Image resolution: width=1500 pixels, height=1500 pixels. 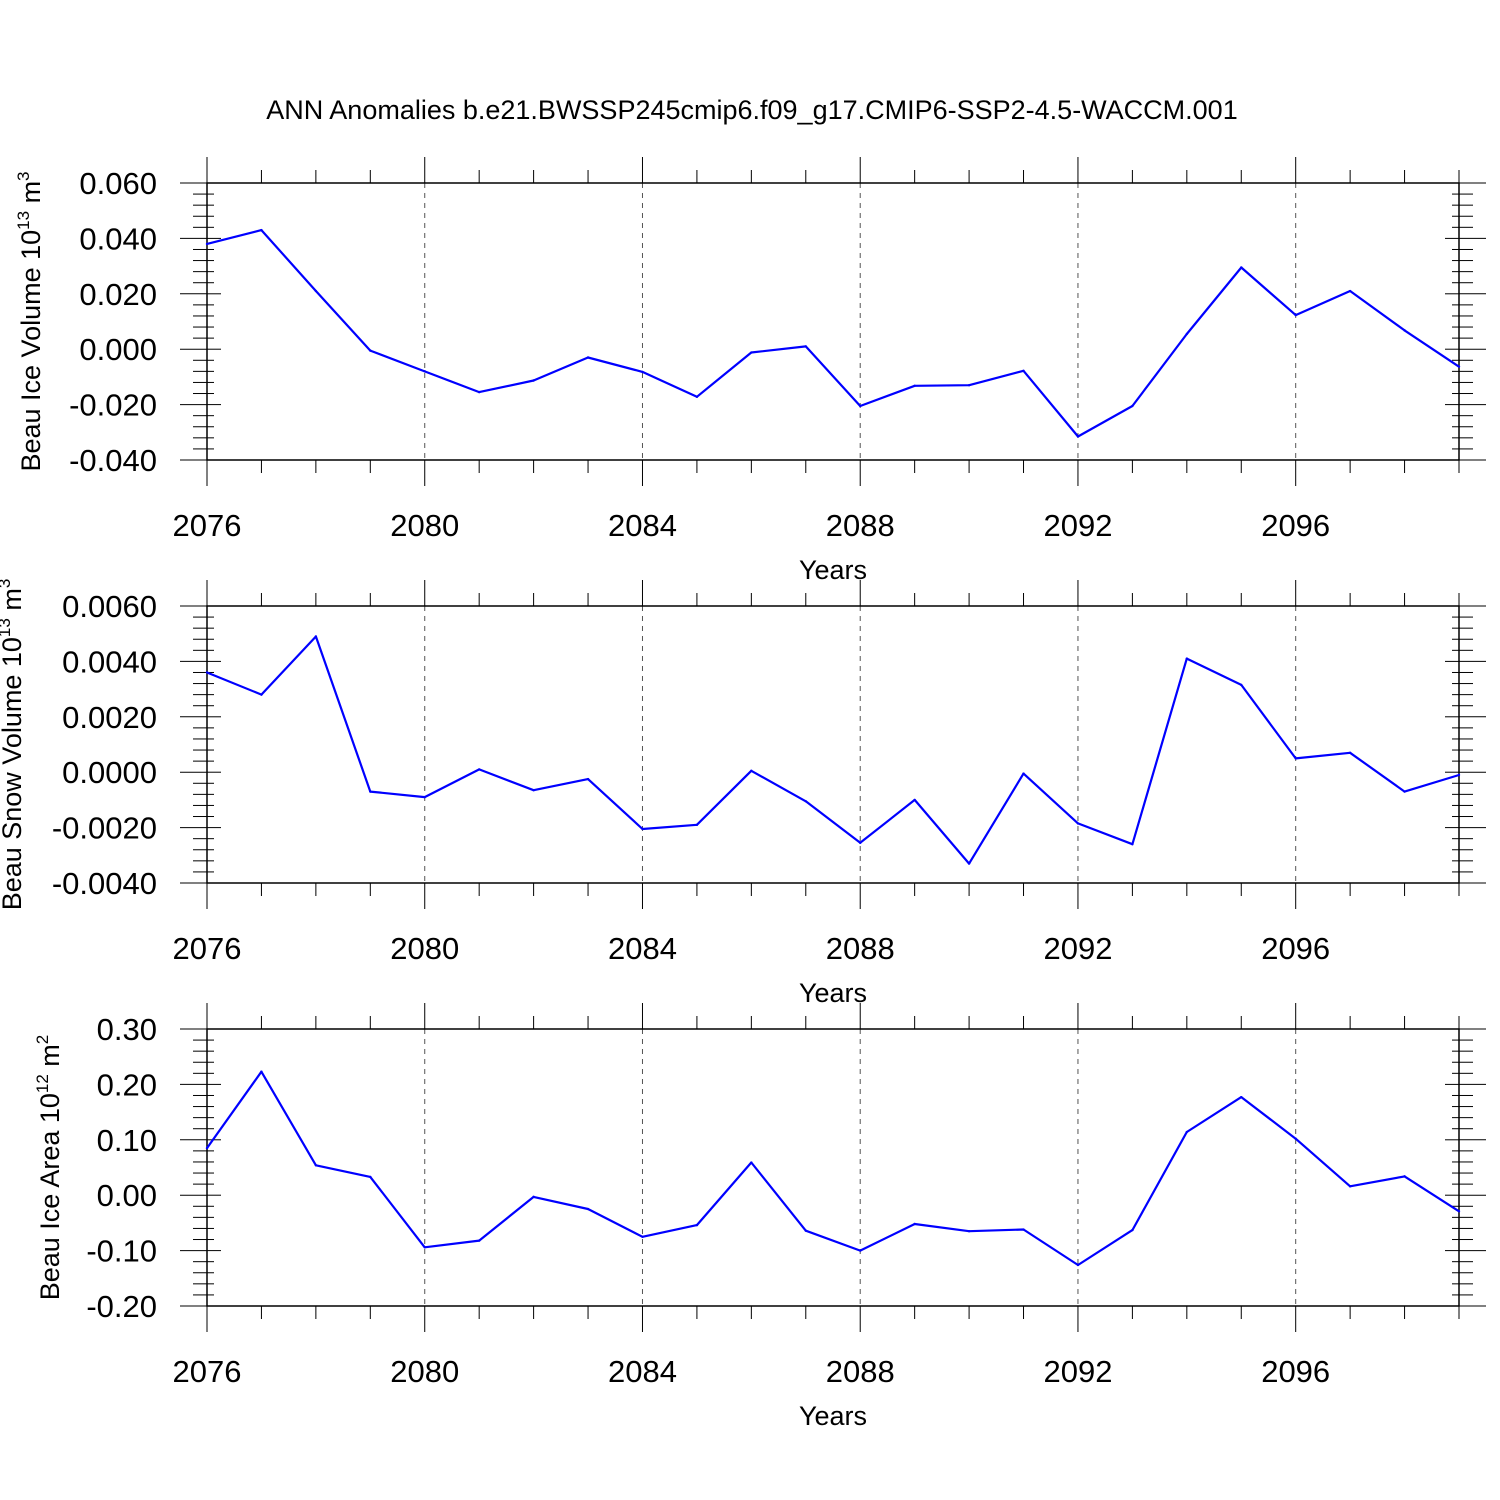 What do you see at coordinates (833, 1416) in the screenshot?
I see `chart-3-xlabel: Years` at bounding box center [833, 1416].